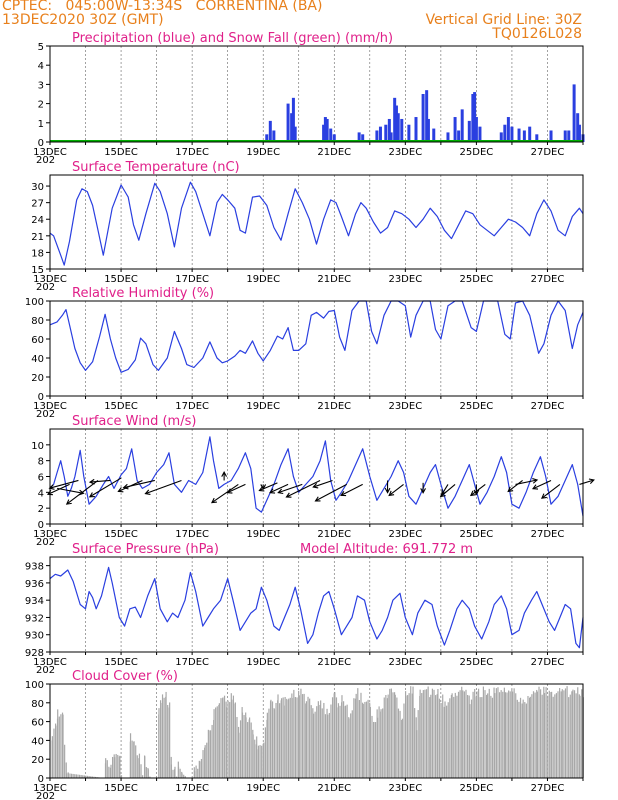  What do you see at coordinates (386, 549) in the screenshot?
I see `panel-note-pressure: Model Altitude: 691.772 m` at bounding box center [386, 549].